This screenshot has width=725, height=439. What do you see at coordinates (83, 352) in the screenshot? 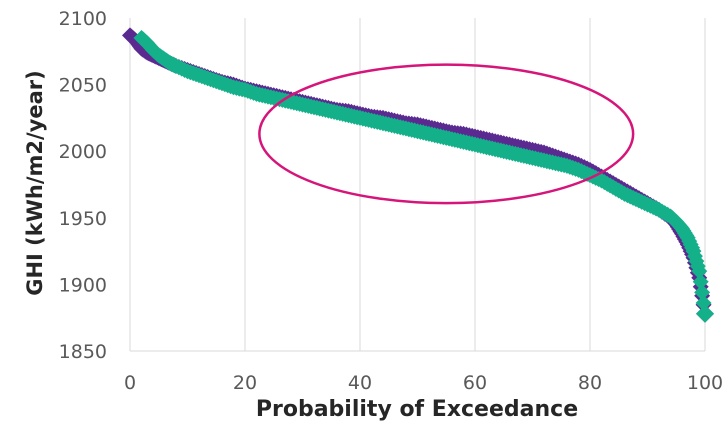
I see `y-tick-label: 1850` at bounding box center [83, 352].